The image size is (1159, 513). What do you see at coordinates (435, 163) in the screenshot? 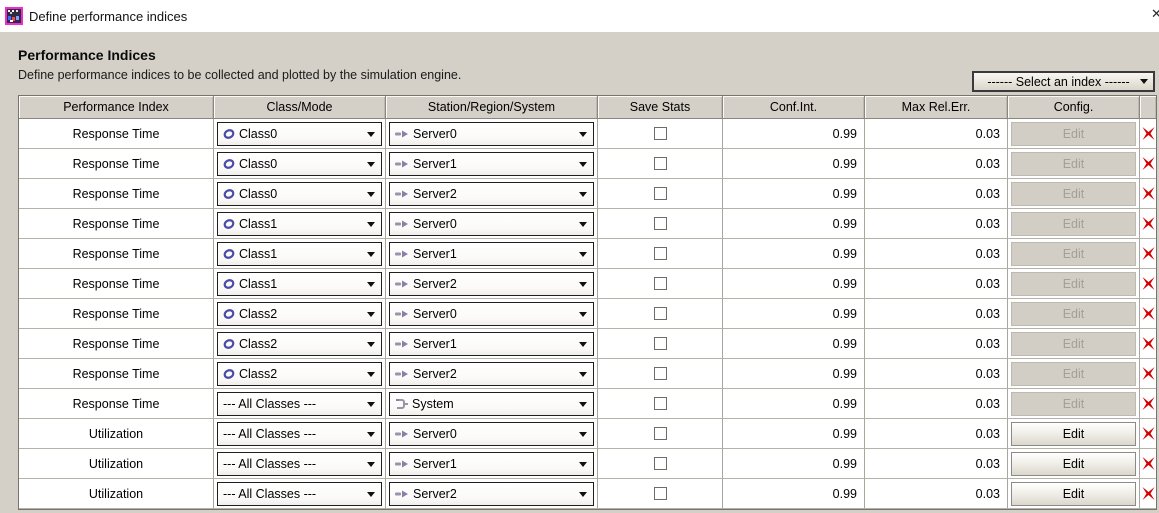
I see `station-value: Server1` at bounding box center [435, 163].